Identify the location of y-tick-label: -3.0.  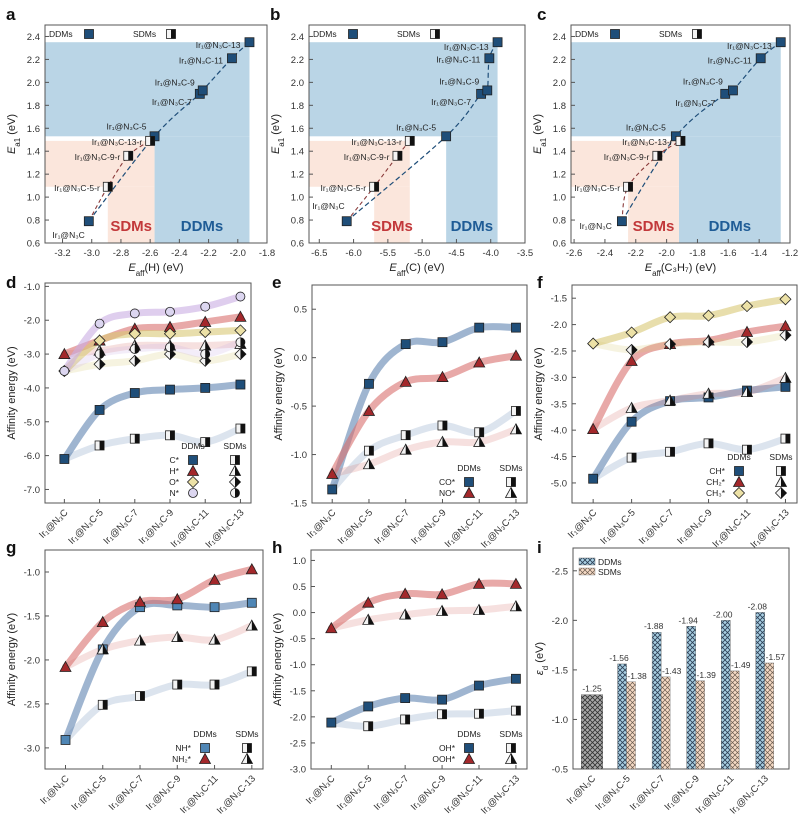
(559, 378).